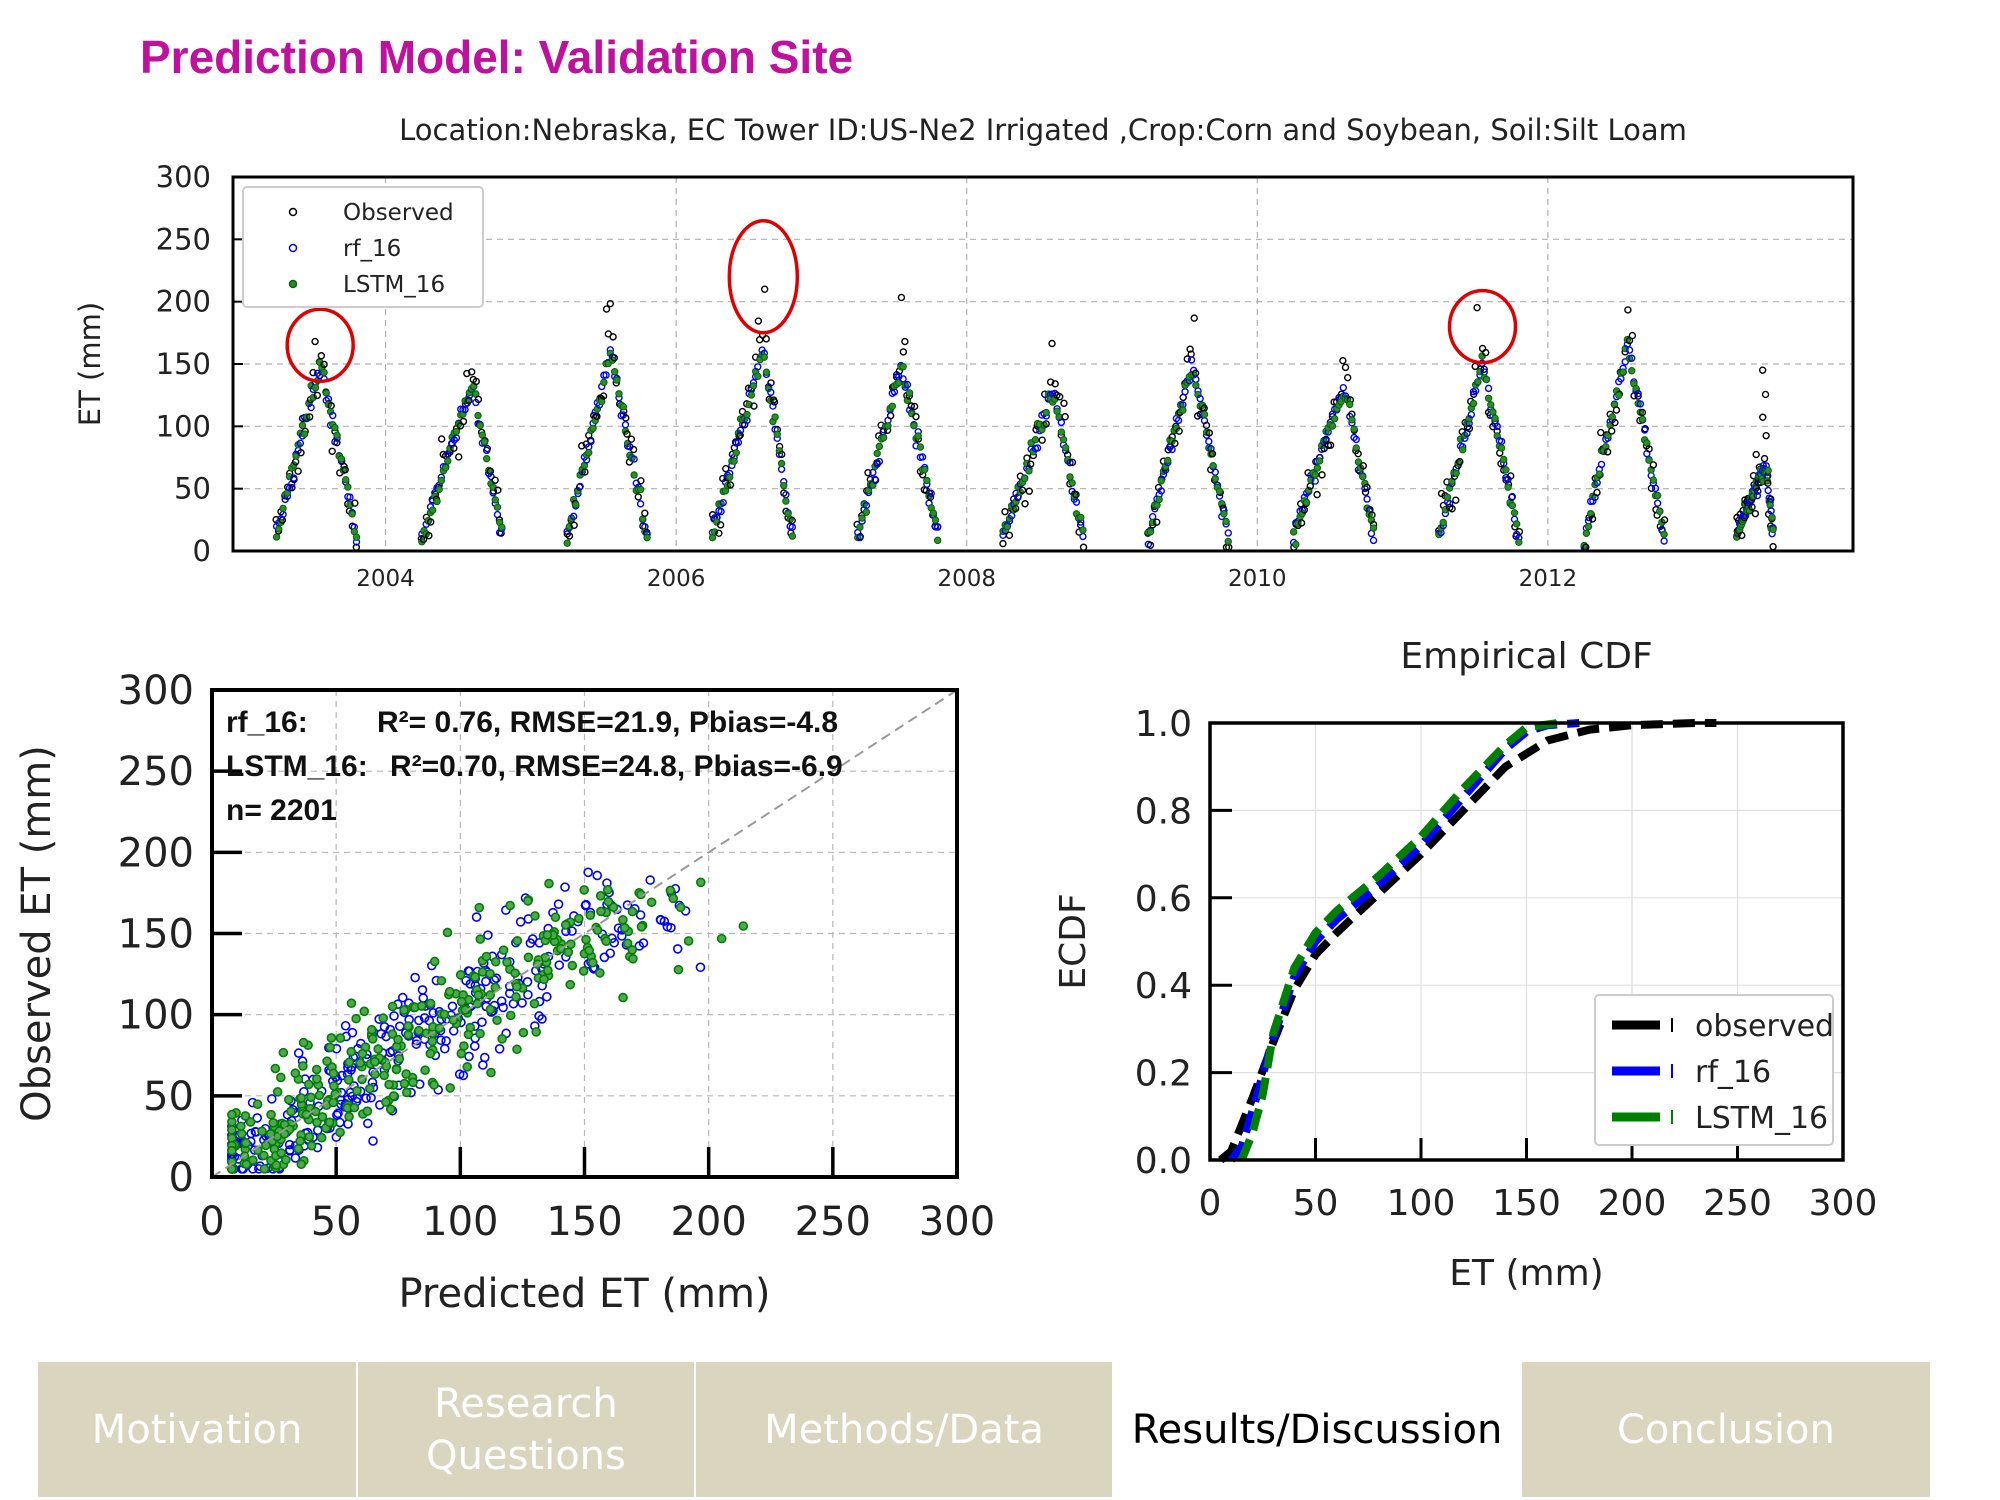  What do you see at coordinates (297, 766) in the screenshot?
I see `stats-label: LSTM_16:` at bounding box center [297, 766].